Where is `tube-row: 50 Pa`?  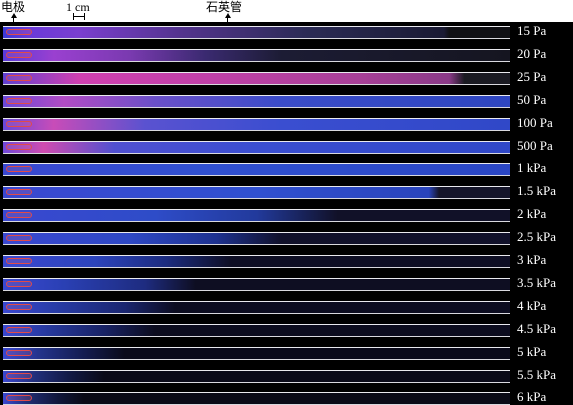
tube-row: 50 Pa is located at coordinates (286, 103).